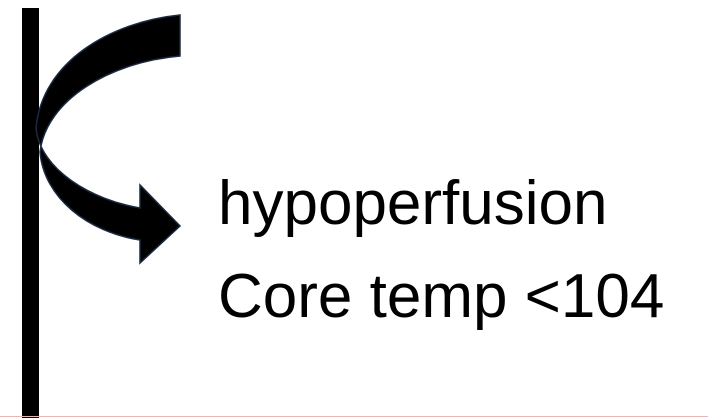 This screenshot has height=418, width=708. Describe the element at coordinates (413, 203) in the screenshot. I see `text-line: hypoperfusion` at that location.